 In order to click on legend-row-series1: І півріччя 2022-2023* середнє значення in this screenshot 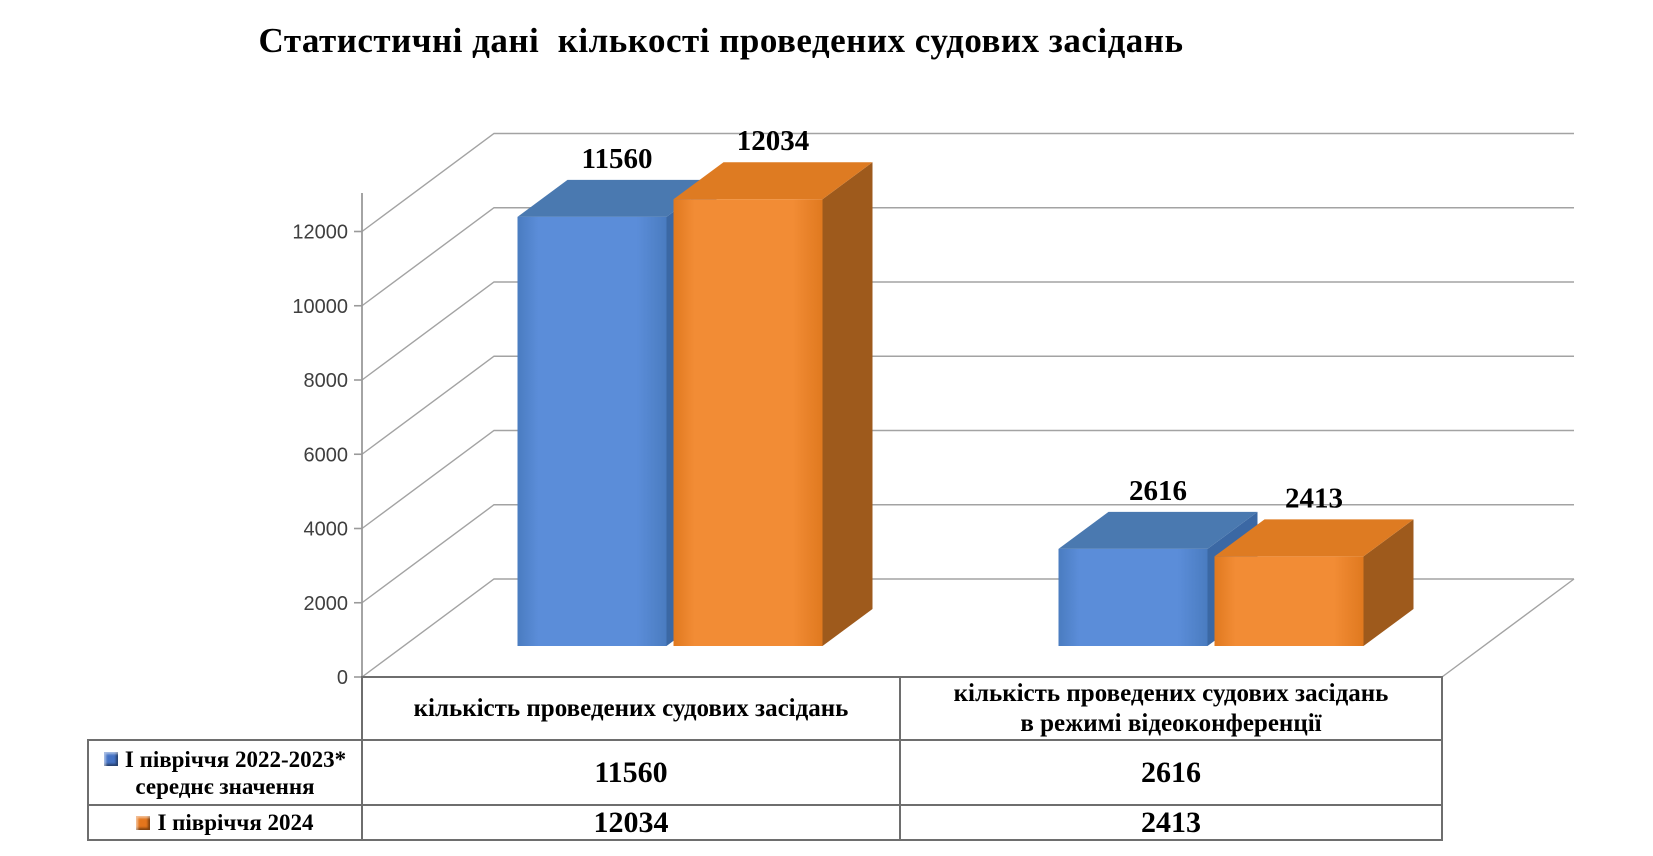, I will do `click(225, 772)`.